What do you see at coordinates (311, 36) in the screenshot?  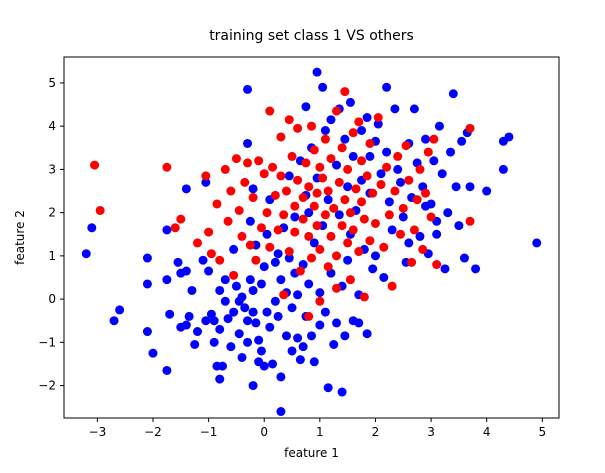 I see `chart-title: training set class 1 VS others` at bounding box center [311, 36].